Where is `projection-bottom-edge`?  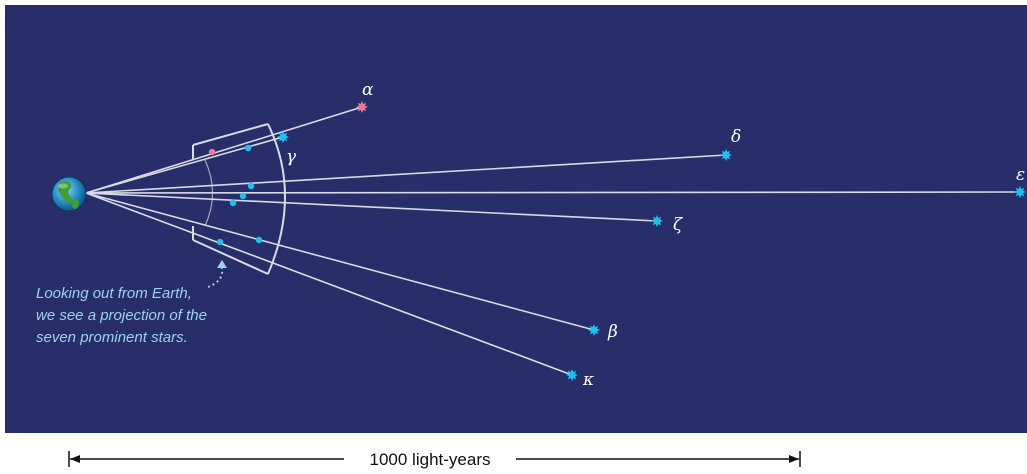 projection-bottom-edge is located at coordinates (230, 257).